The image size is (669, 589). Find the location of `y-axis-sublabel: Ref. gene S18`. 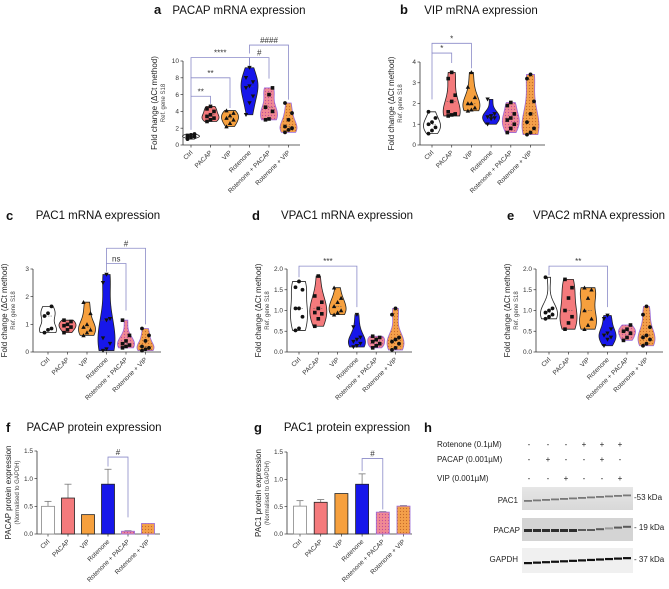

y-axis-sublabel: Ref. gene S18 is located at coordinates (268, 310).